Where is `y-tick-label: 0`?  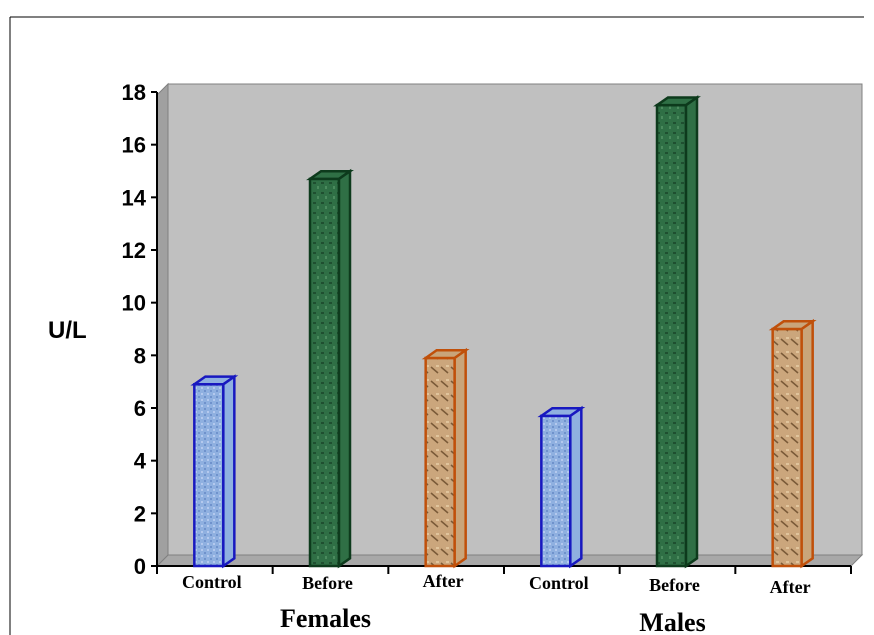
y-tick-label: 0 is located at coordinates (140, 566).